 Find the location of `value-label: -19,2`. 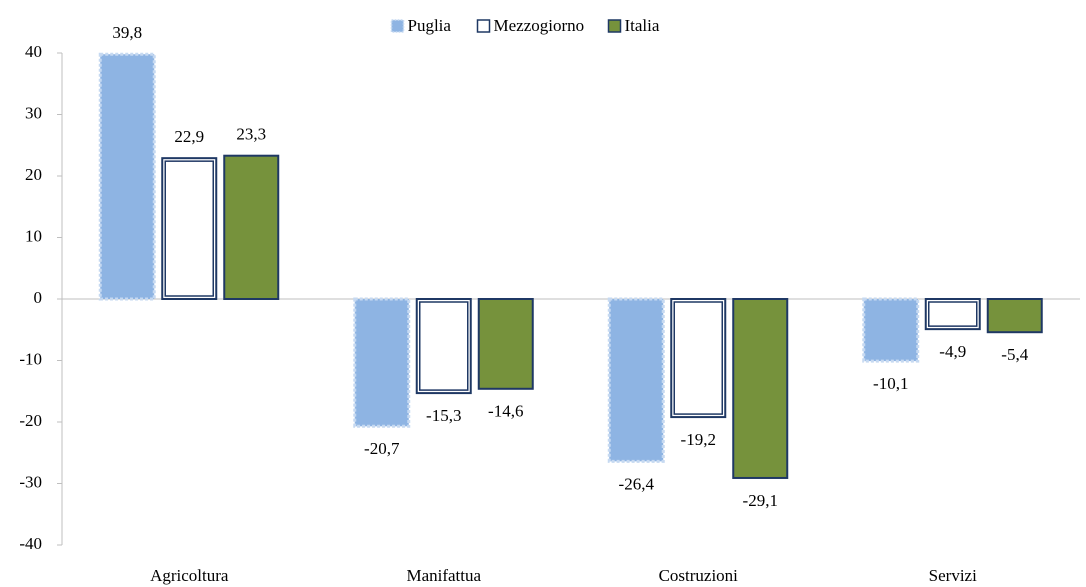

value-label: -19,2 is located at coordinates (698, 439).